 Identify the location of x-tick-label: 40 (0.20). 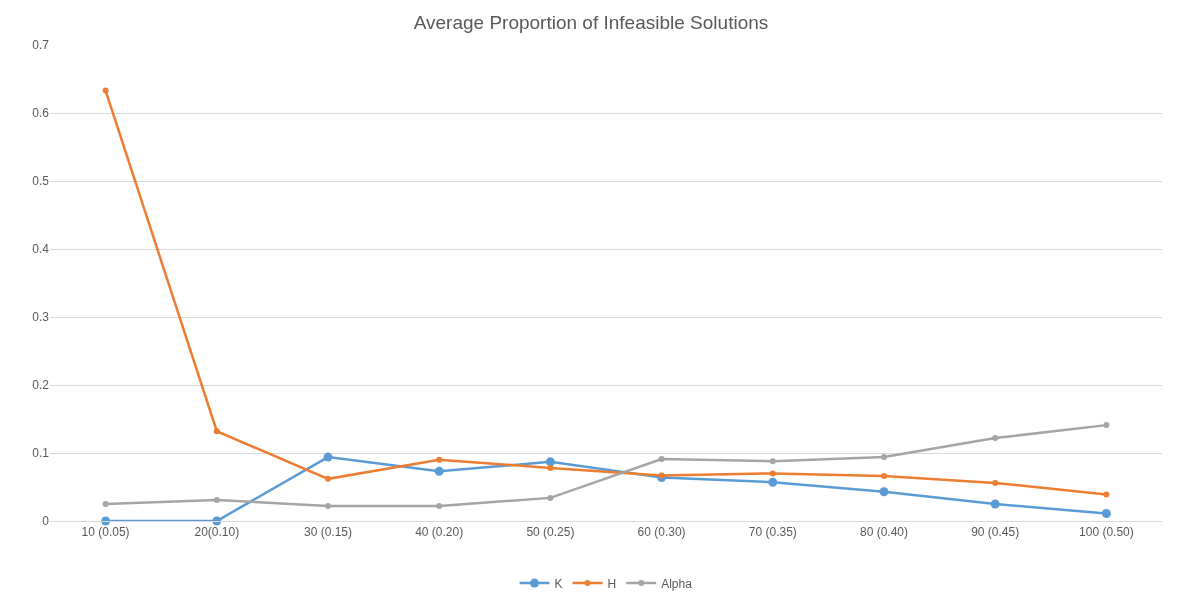
(439, 532).